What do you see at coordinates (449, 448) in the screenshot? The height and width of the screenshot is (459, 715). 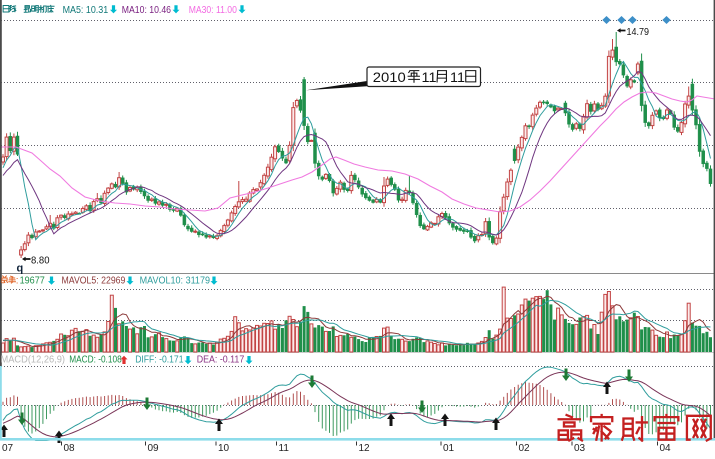 I see `svg-text: 01` at bounding box center [449, 448].